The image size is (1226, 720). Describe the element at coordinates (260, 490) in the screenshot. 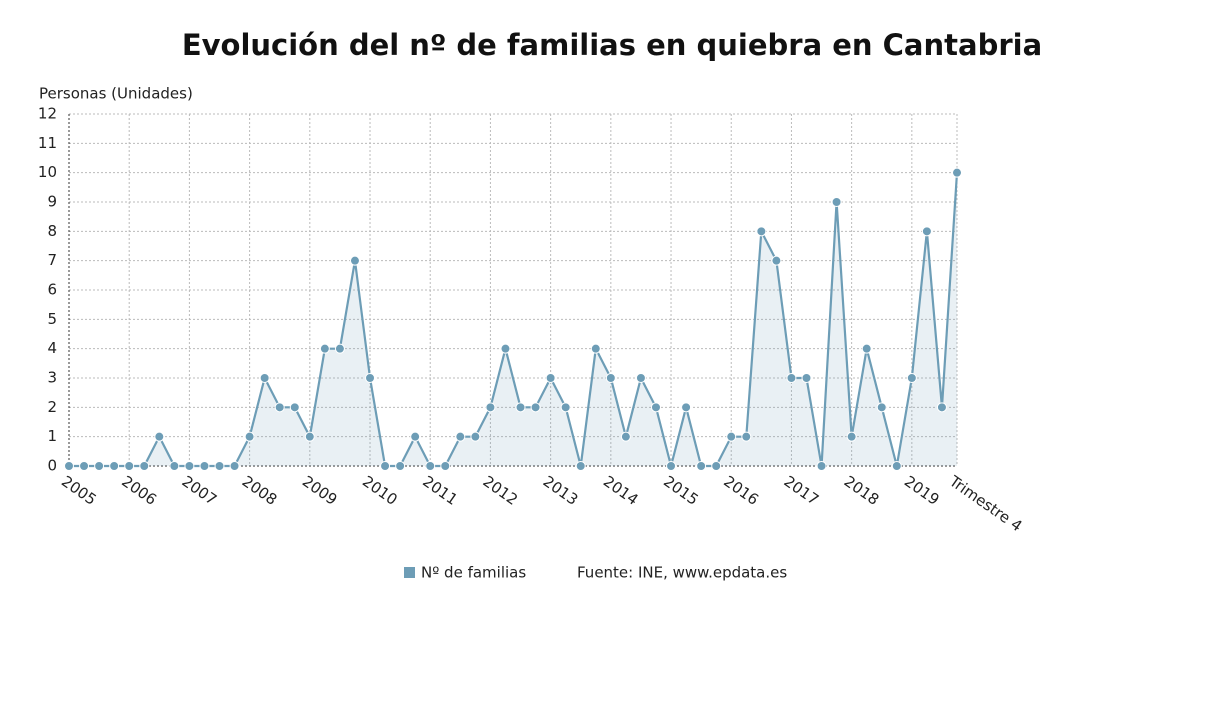

I see `x-tick-label: 2008` at that location.